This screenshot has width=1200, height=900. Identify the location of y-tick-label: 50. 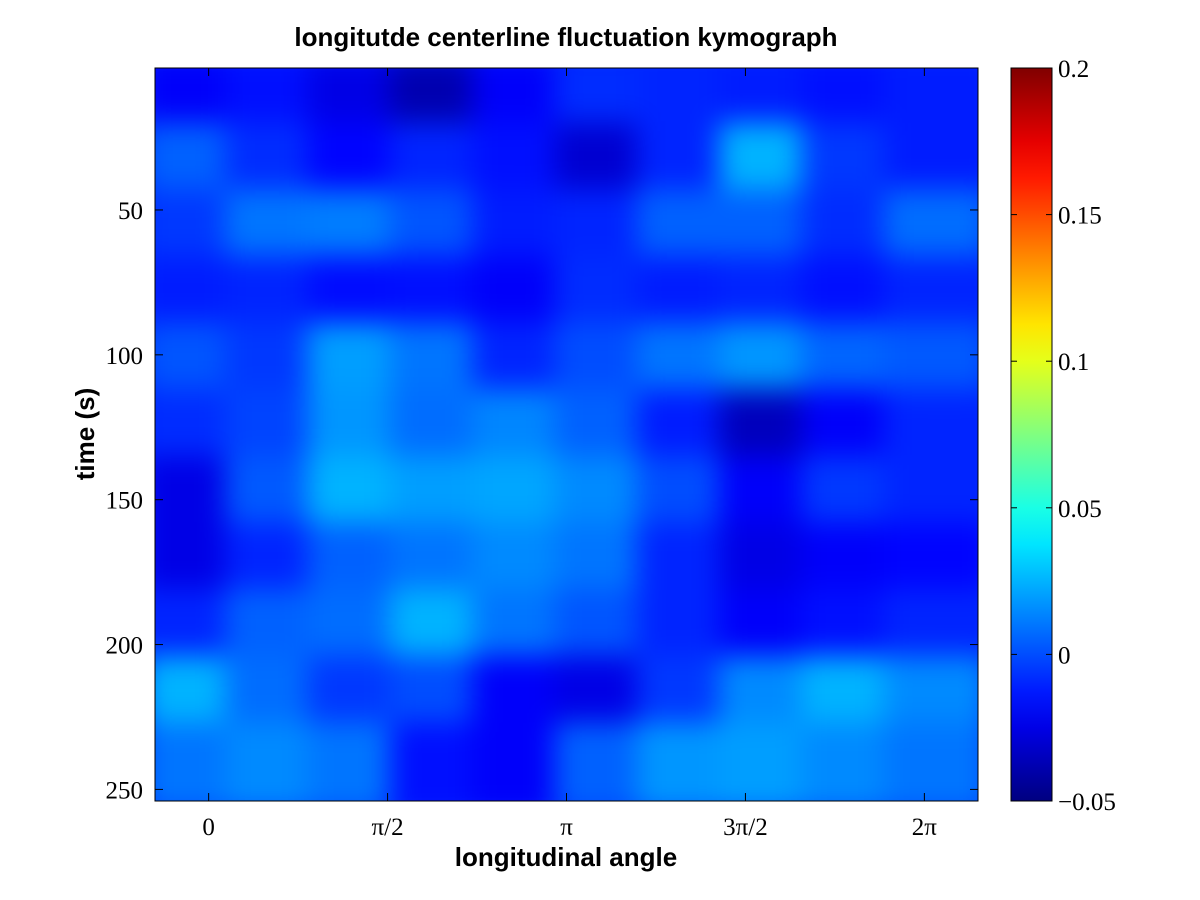
(130, 211).